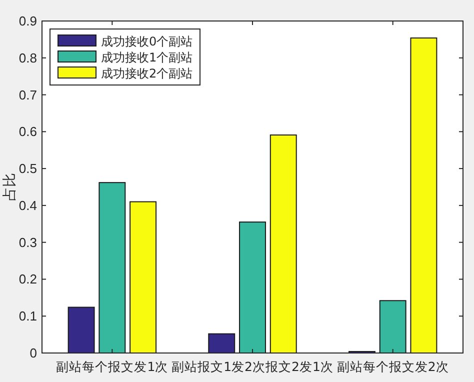  What do you see at coordinates (27, 279) in the screenshot?
I see `y-tick-label: 0.2` at bounding box center [27, 279].